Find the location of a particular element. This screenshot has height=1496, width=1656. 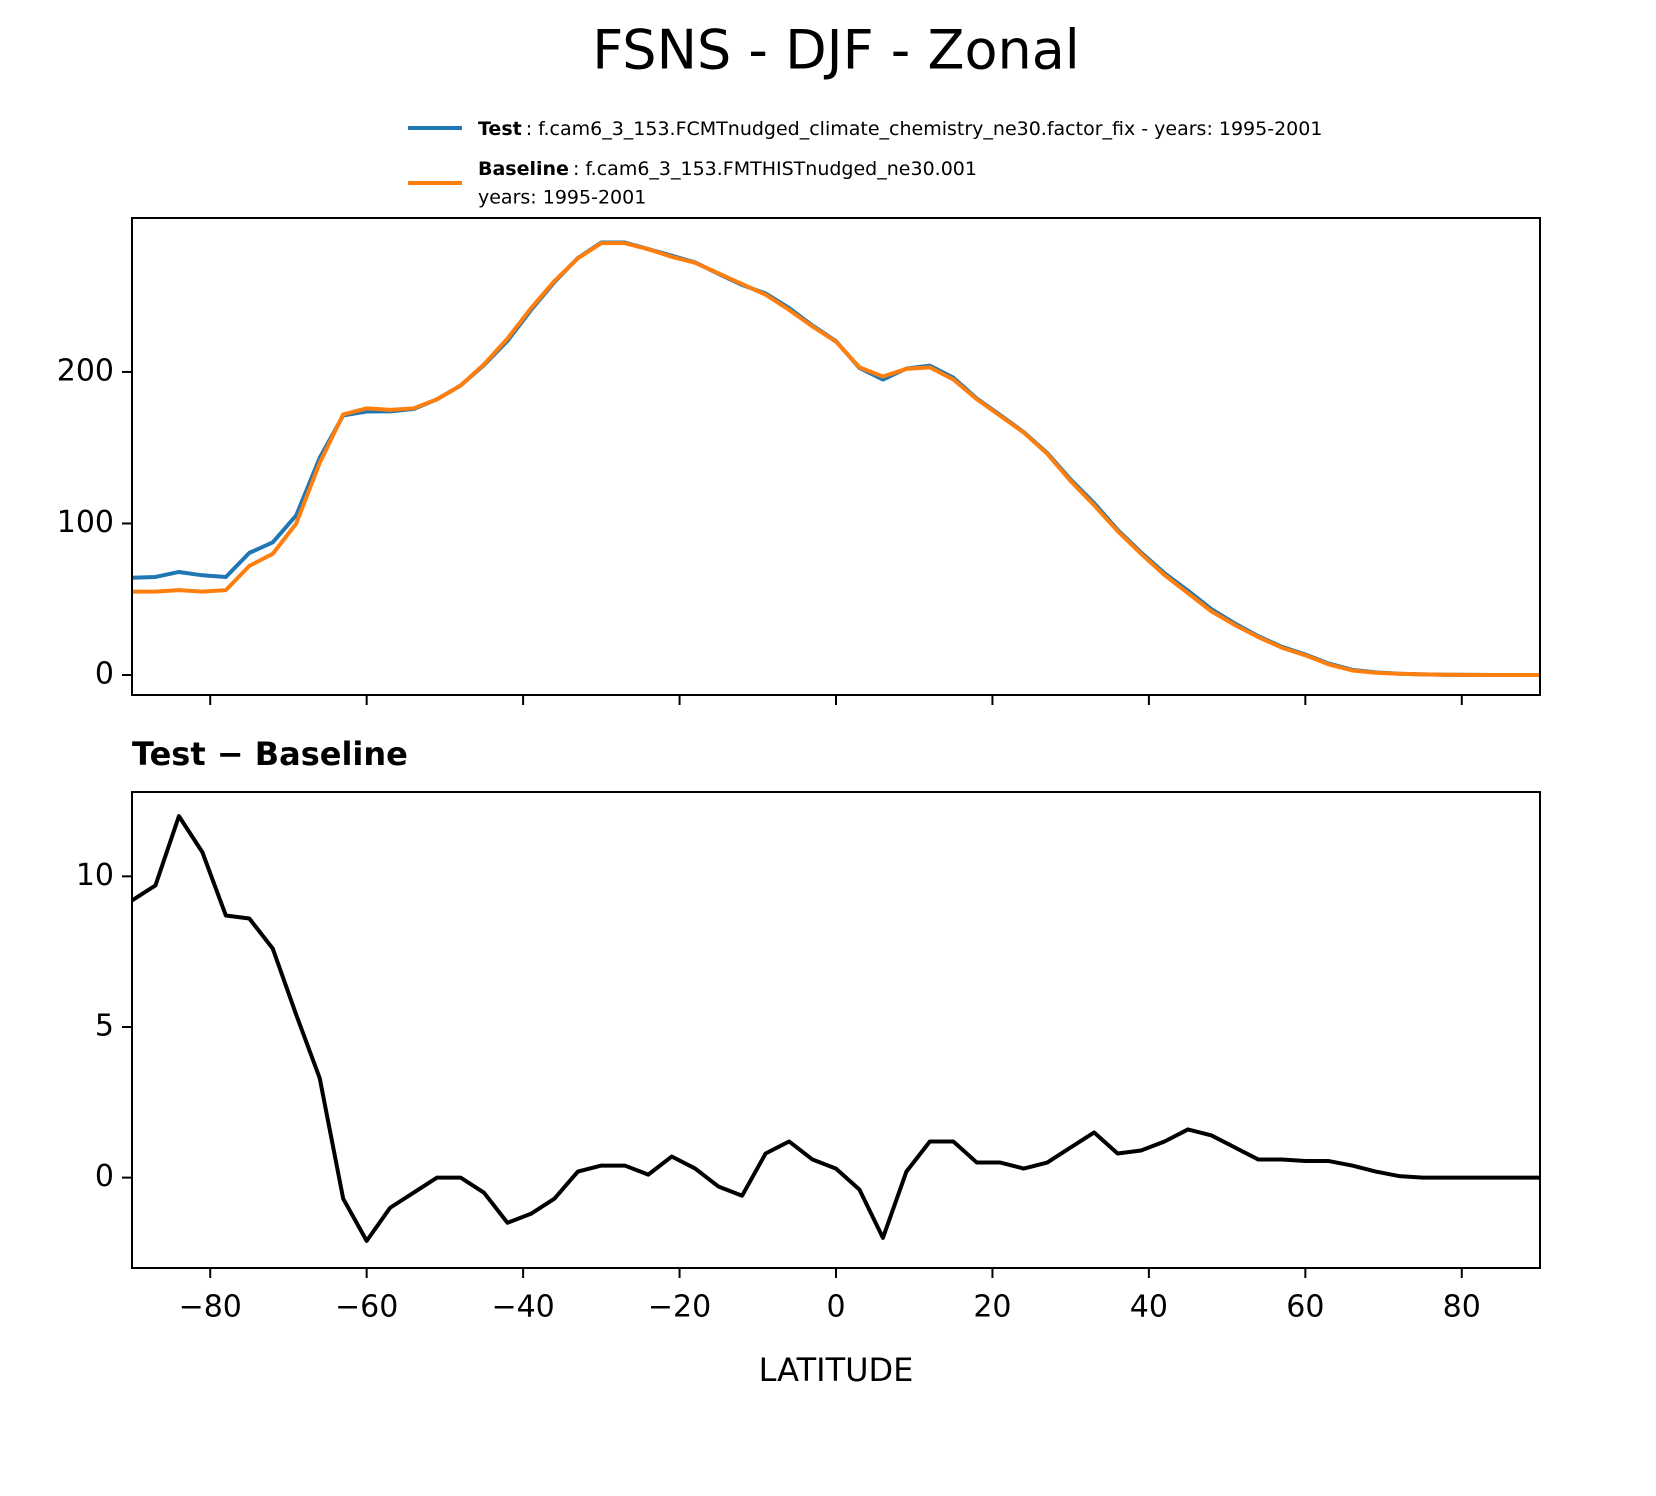

x-tick-label: 60 is located at coordinates (1305, 1307).